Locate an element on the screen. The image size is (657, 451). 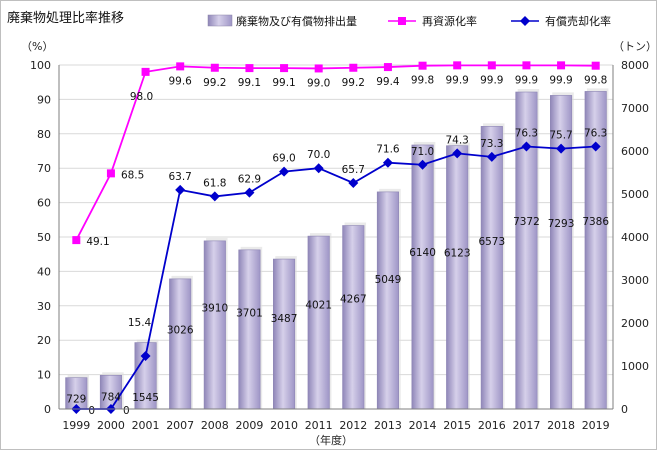
recycle-rate-label: 68.5 is located at coordinates (132, 175).